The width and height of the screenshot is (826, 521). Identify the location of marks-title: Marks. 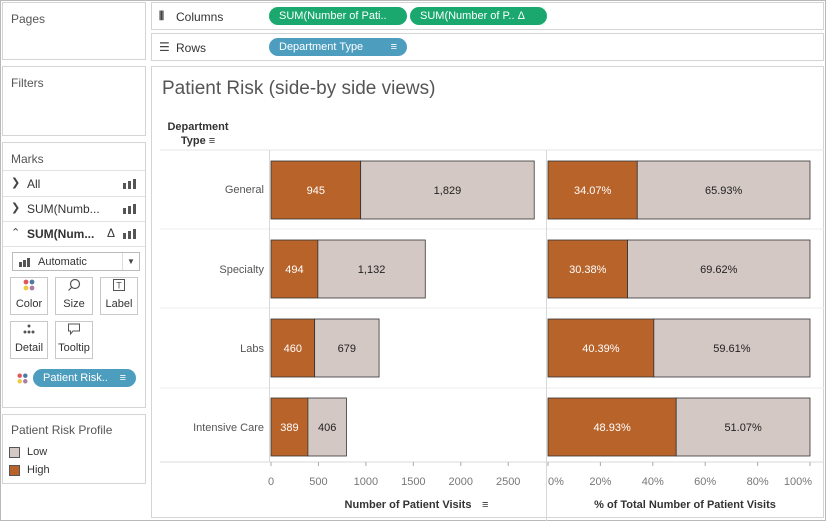
(27, 159).